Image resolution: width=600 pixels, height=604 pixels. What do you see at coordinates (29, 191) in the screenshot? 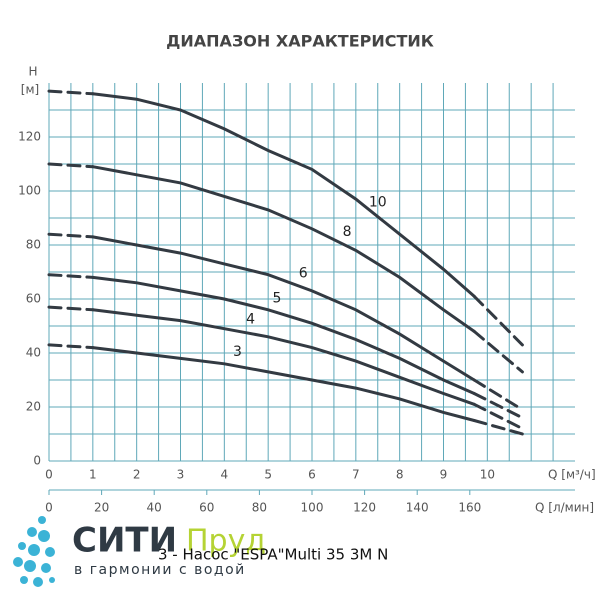
I see `y-tick-label: 100` at bounding box center [29, 191].